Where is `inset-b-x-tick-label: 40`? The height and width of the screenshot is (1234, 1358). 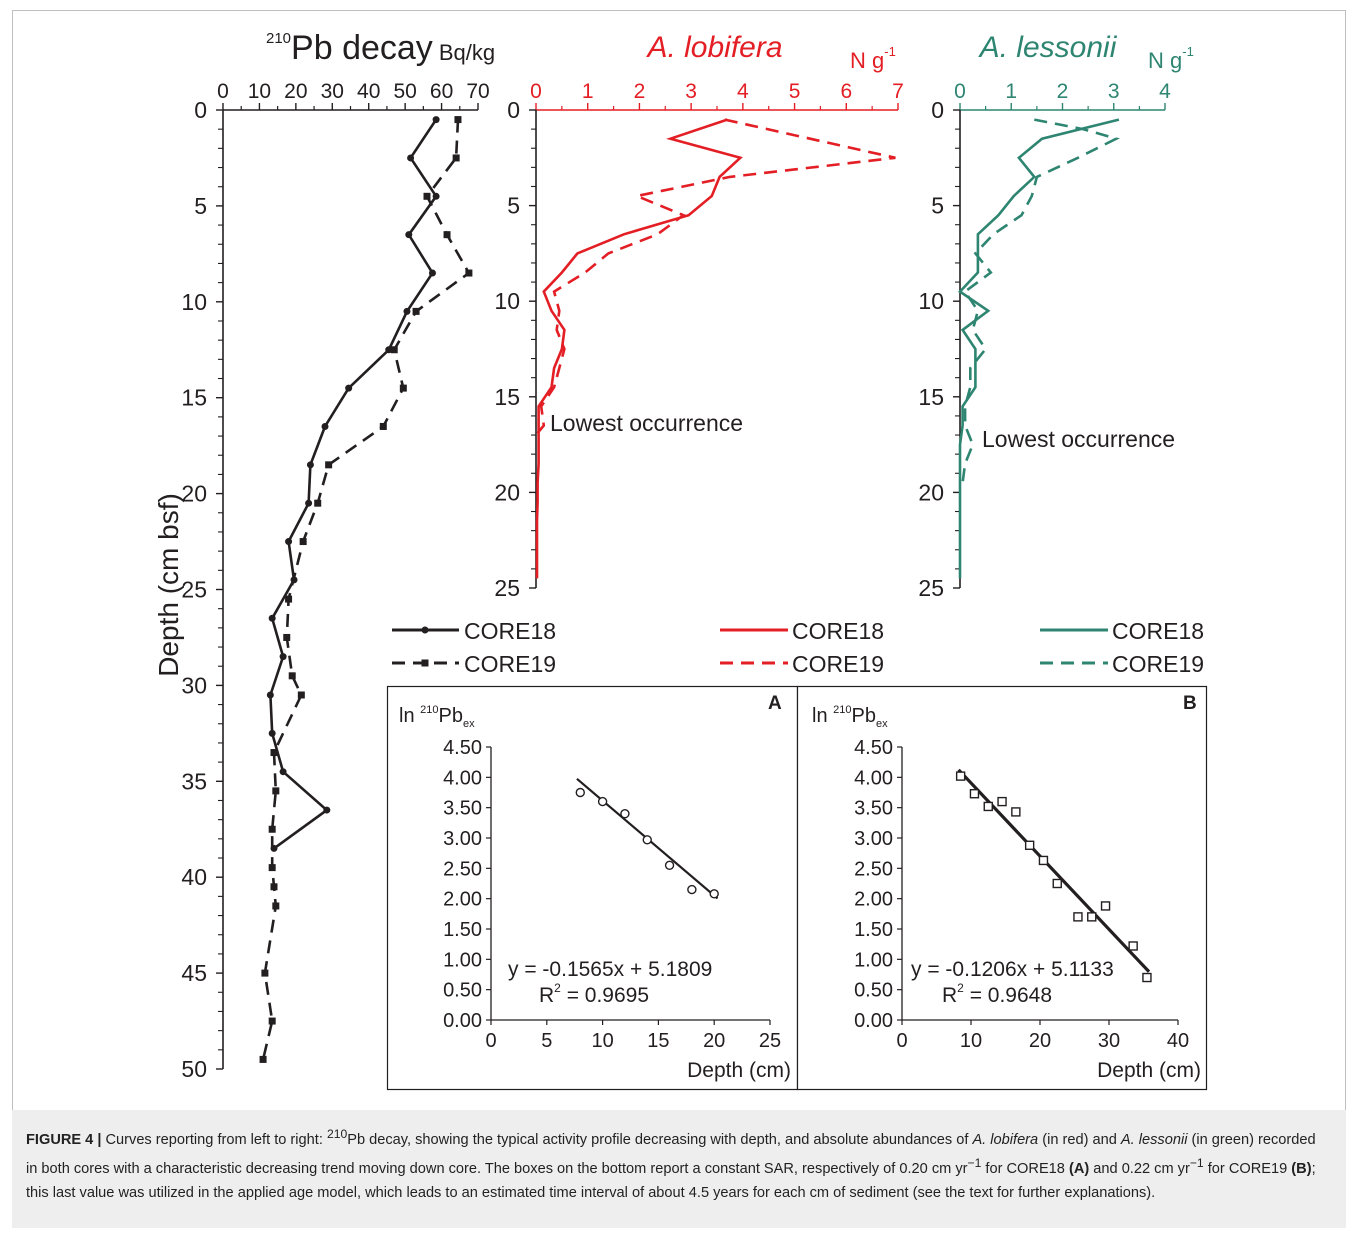
inset-b-x-tick-label: 40 is located at coordinates (1178, 1041).